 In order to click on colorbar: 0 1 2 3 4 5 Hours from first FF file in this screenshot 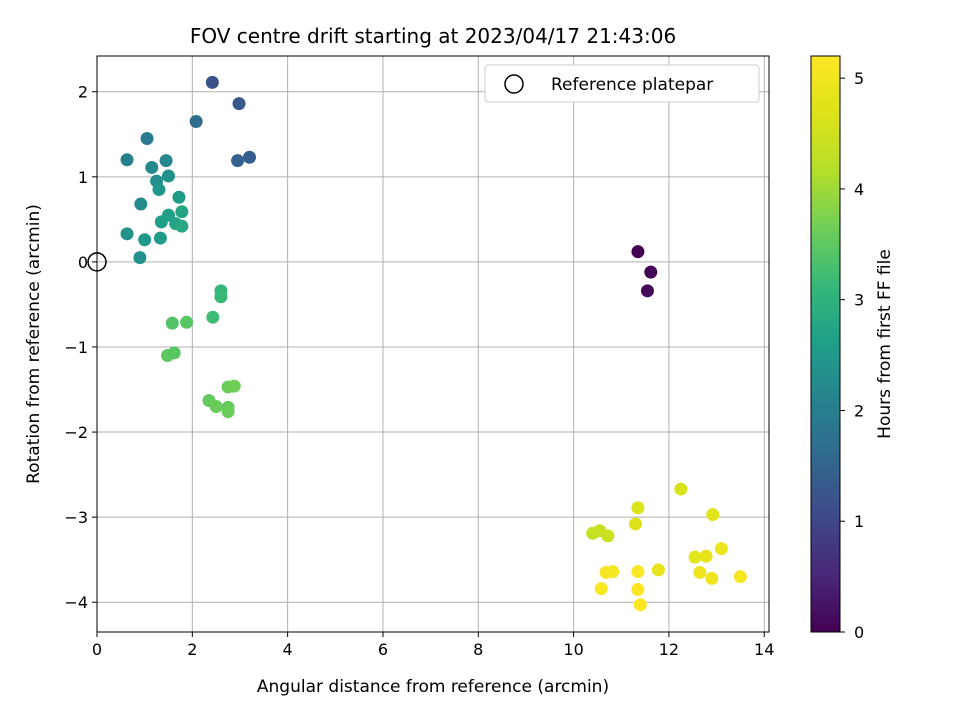, I will do `click(852, 348)`.